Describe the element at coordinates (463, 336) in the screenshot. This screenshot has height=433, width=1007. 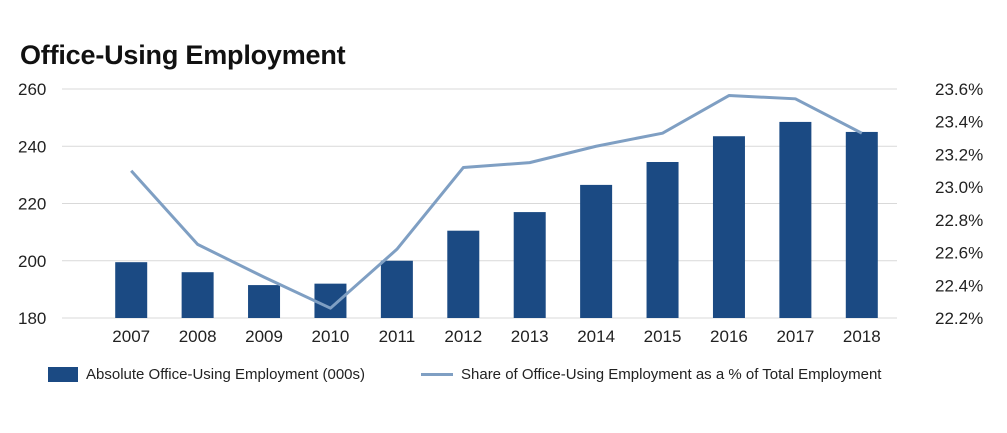
I see `x-tick-label: 2012` at that location.